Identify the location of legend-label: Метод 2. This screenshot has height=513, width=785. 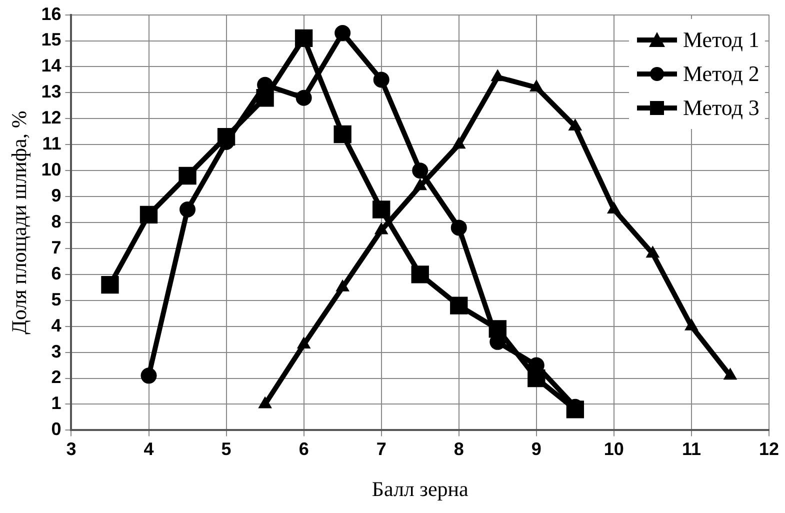
(721, 74).